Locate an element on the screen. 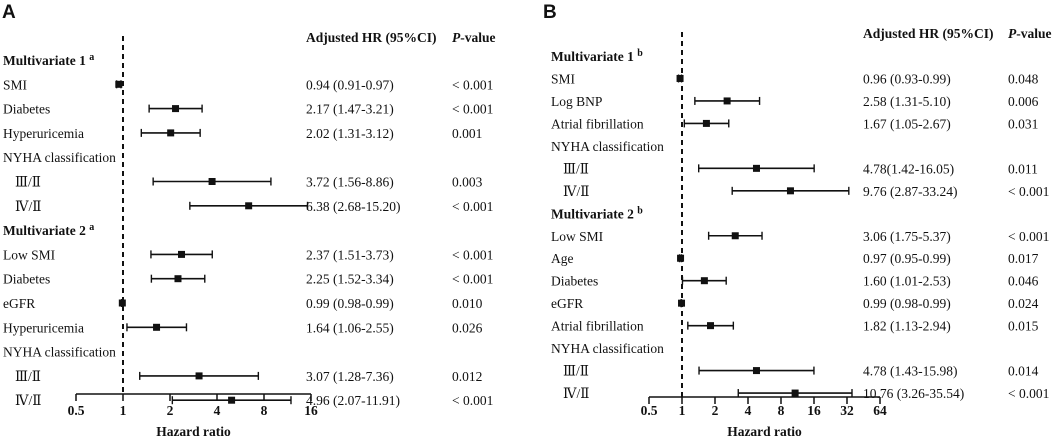 Image resolution: width=1053 pixels, height=439 pixels. panel-label: A is located at coordinates (9, 12).